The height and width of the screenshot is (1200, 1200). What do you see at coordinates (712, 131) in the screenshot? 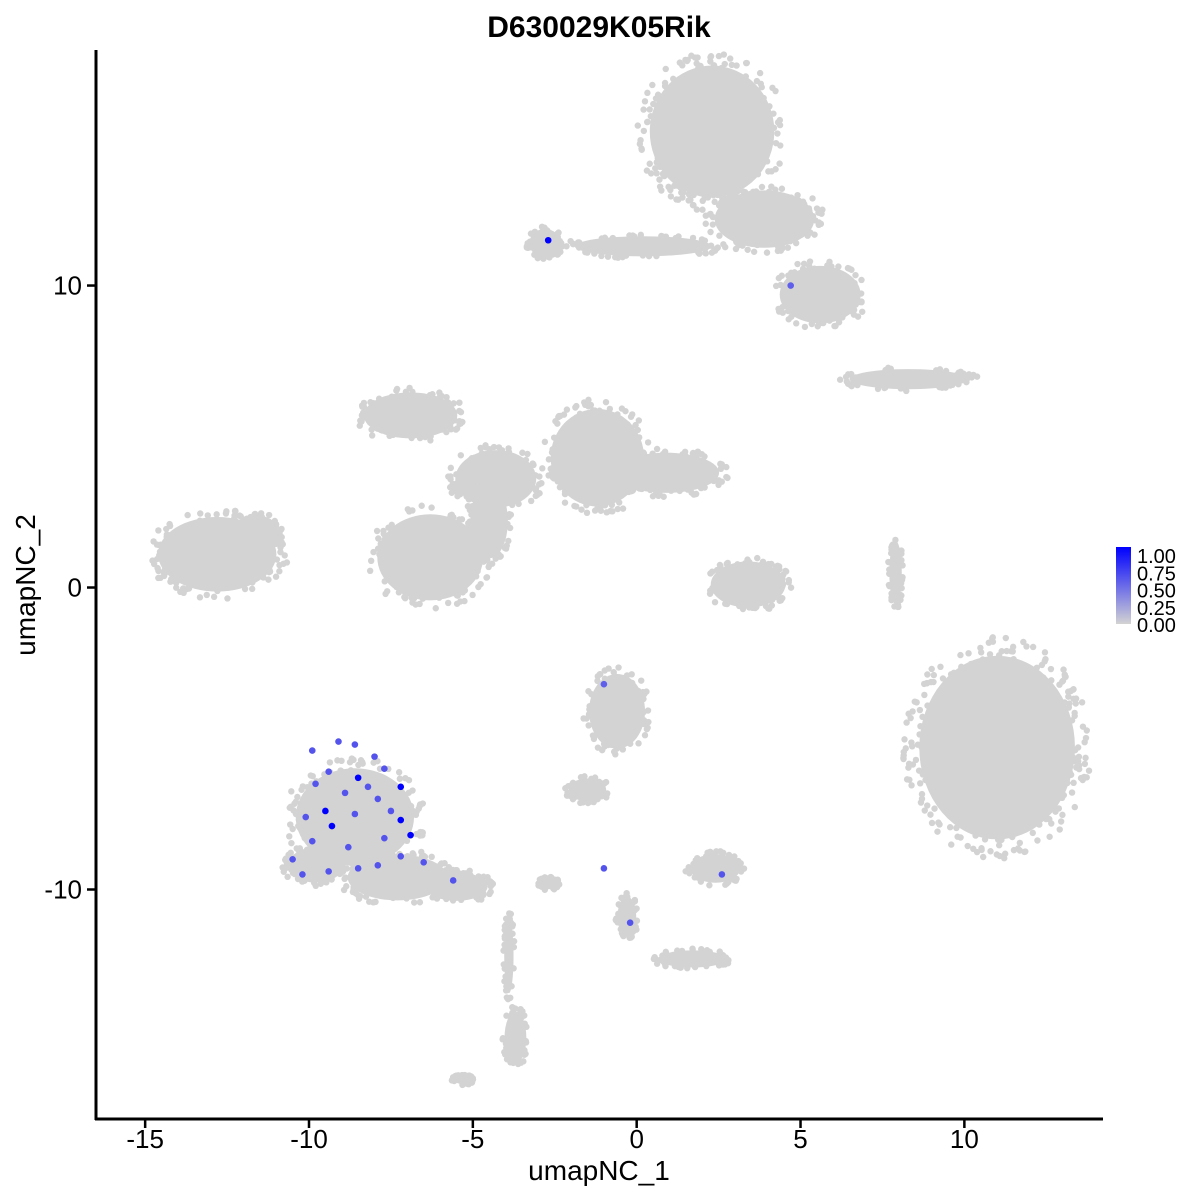
I see `cluster-cloud` at bounding box center [712, 131].